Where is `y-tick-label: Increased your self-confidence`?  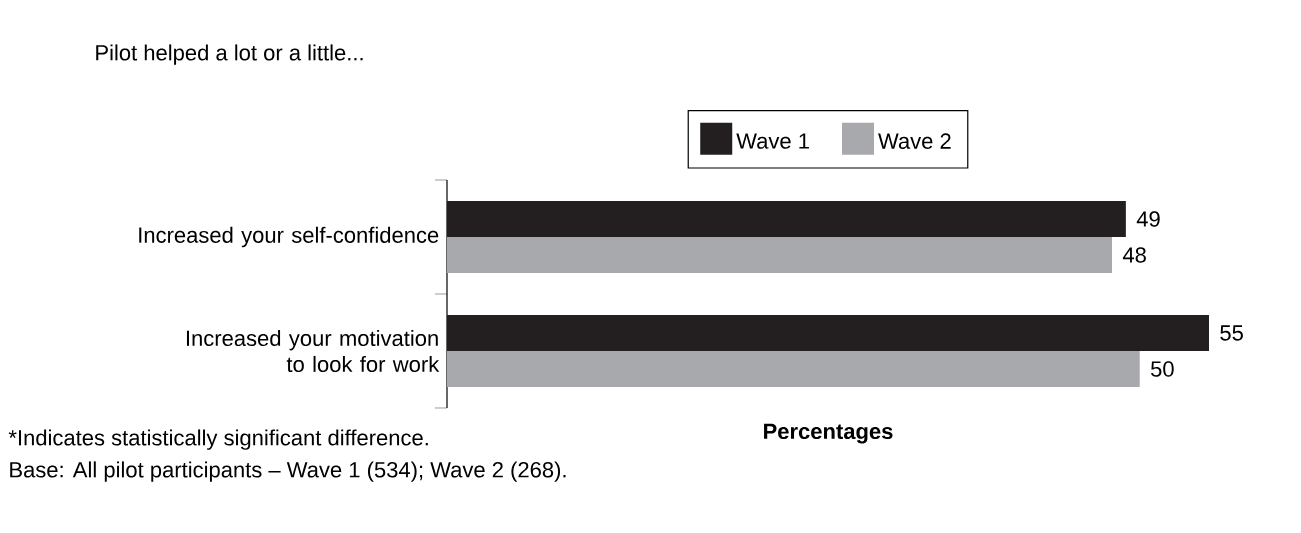 y-tick-label: Increased your self-confidence is located at coordinates (289, 237).